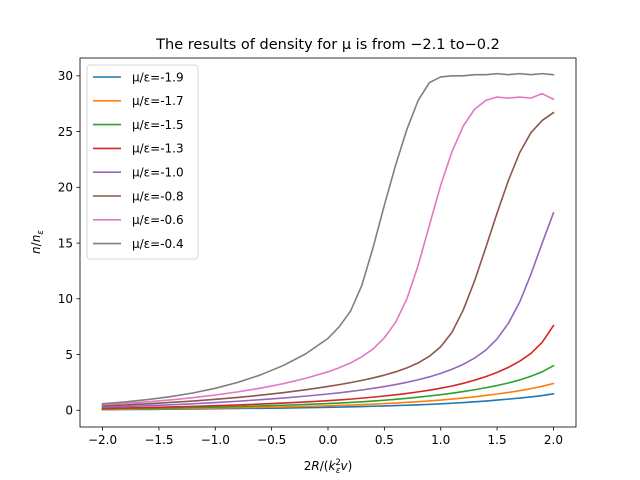 This screenshot has width=640, height=480. Describe the element at coordinates (384, 440) in the screenshot. I see `x-tick-label-5: 0.5` at that location.